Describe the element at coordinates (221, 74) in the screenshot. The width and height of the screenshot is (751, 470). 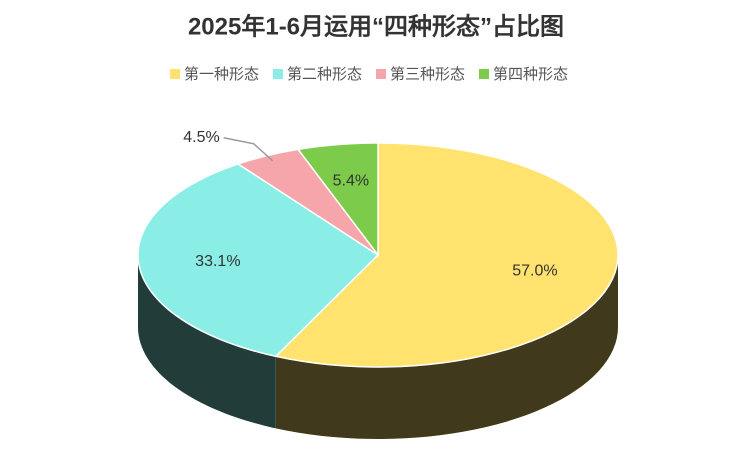
I see `legend-label: 第一种形态` at that location.